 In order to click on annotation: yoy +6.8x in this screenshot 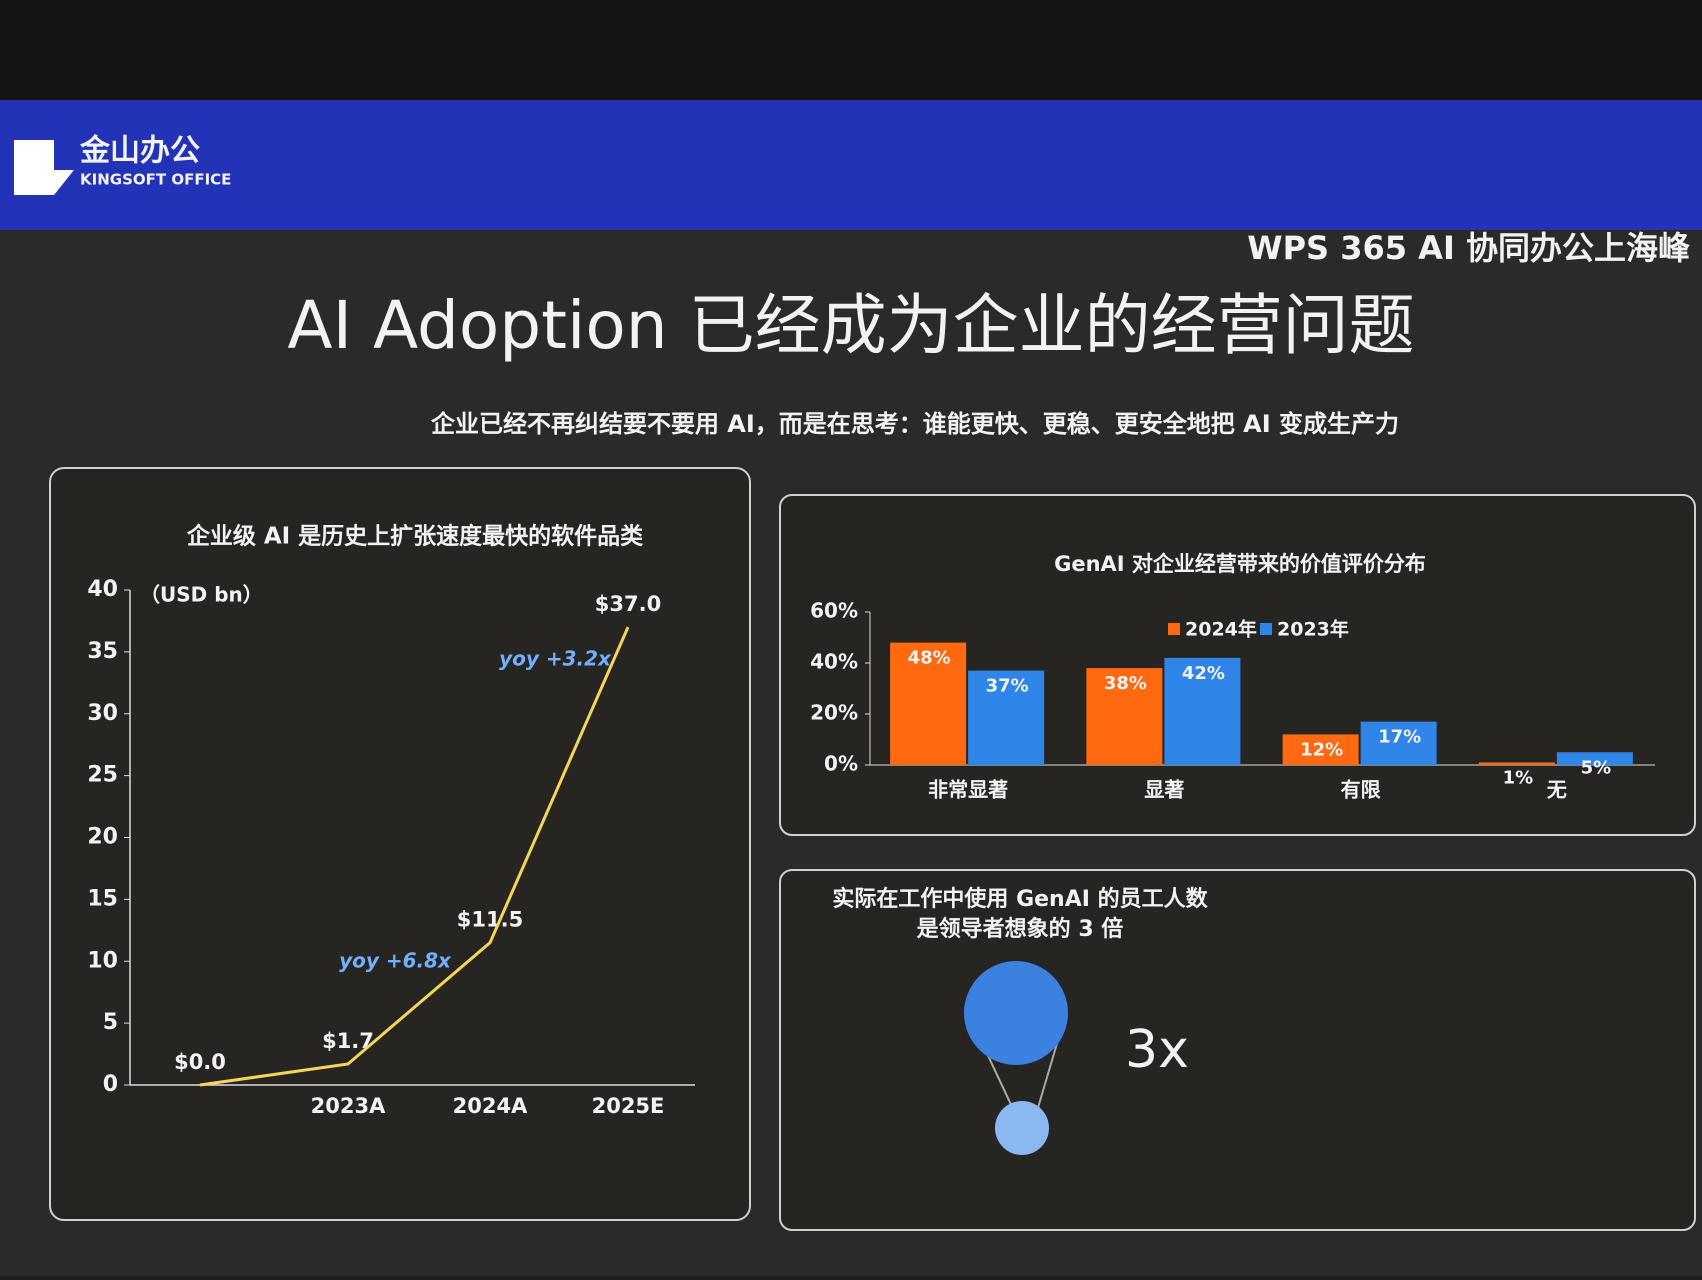, I will do `click(395, 961)`.